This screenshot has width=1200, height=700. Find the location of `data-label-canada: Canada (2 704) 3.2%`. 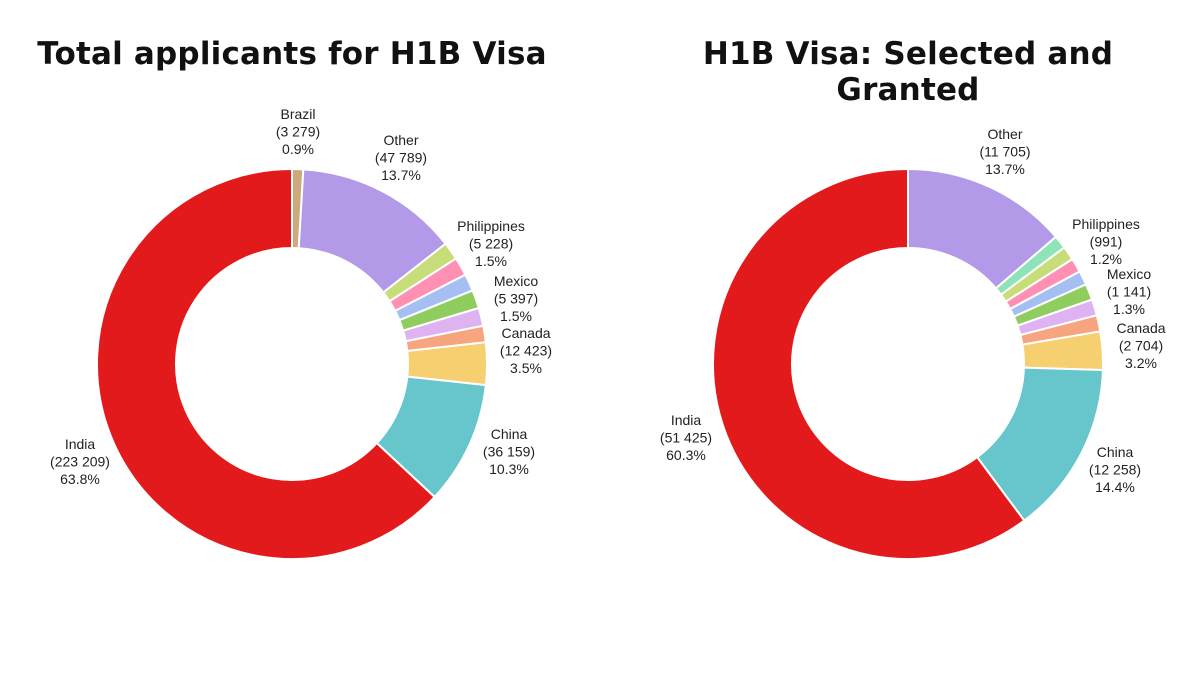

data-label-canada: Canada (2 704) 3.2% is located at coordinates (1140, 345).